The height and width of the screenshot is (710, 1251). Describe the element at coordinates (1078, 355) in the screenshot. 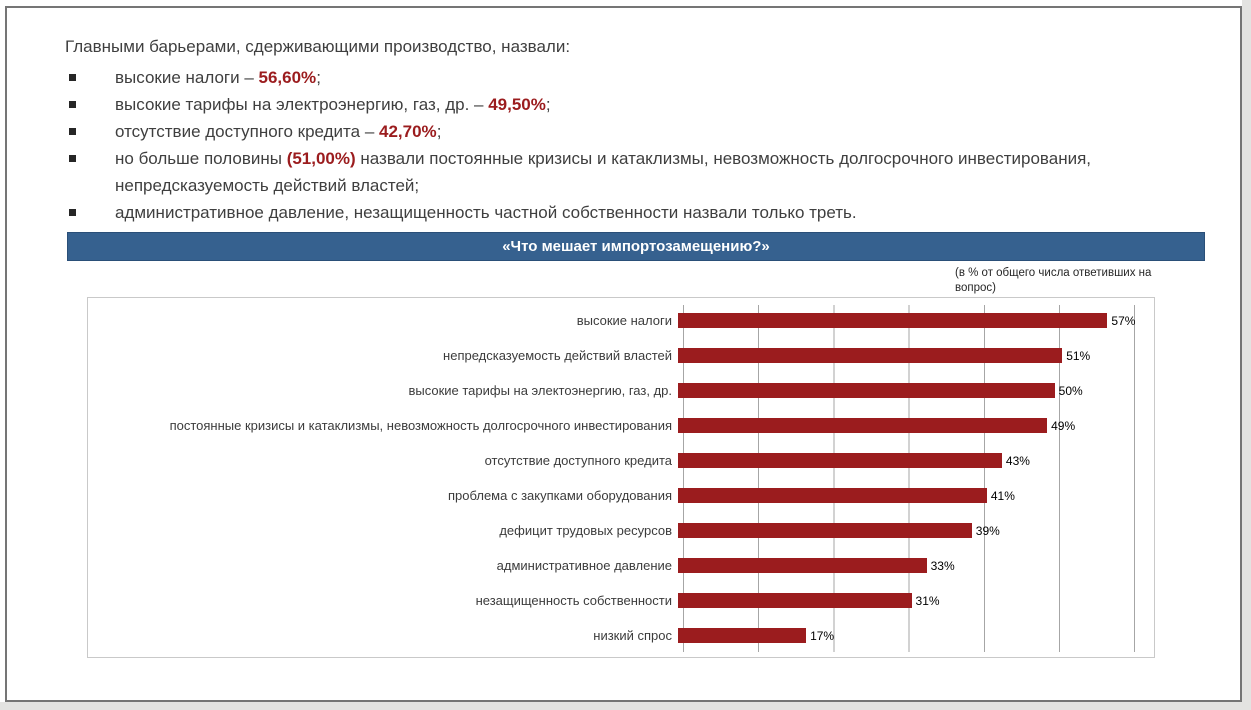

I see `value-label: 51%` at that location.